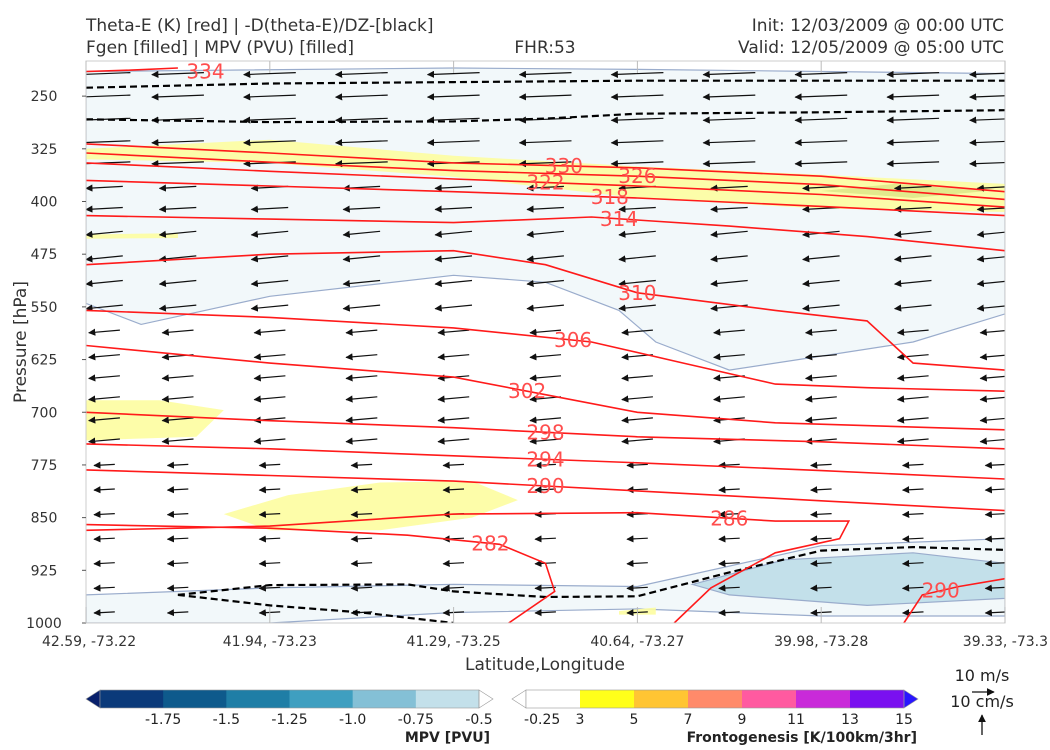  Describe the element at coordinates (220, 48) in the screenshot. I see `title-line-2: Fgen [filled] | MPV (PVU) [filled]` at that location.